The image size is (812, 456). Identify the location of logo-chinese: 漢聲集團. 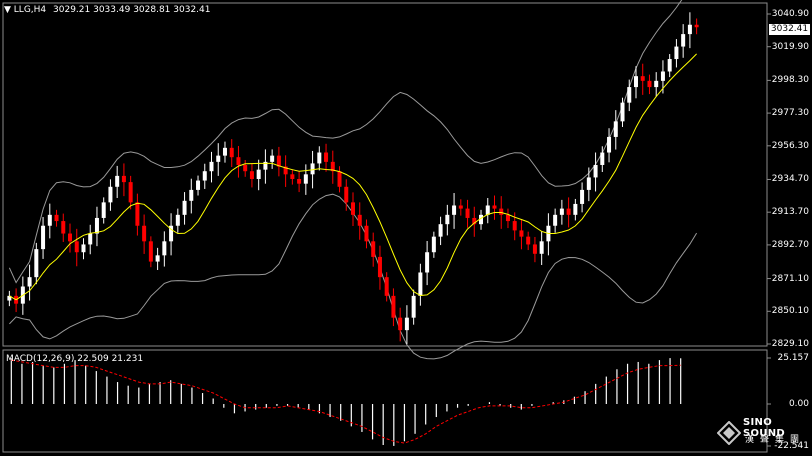
(775, 440).